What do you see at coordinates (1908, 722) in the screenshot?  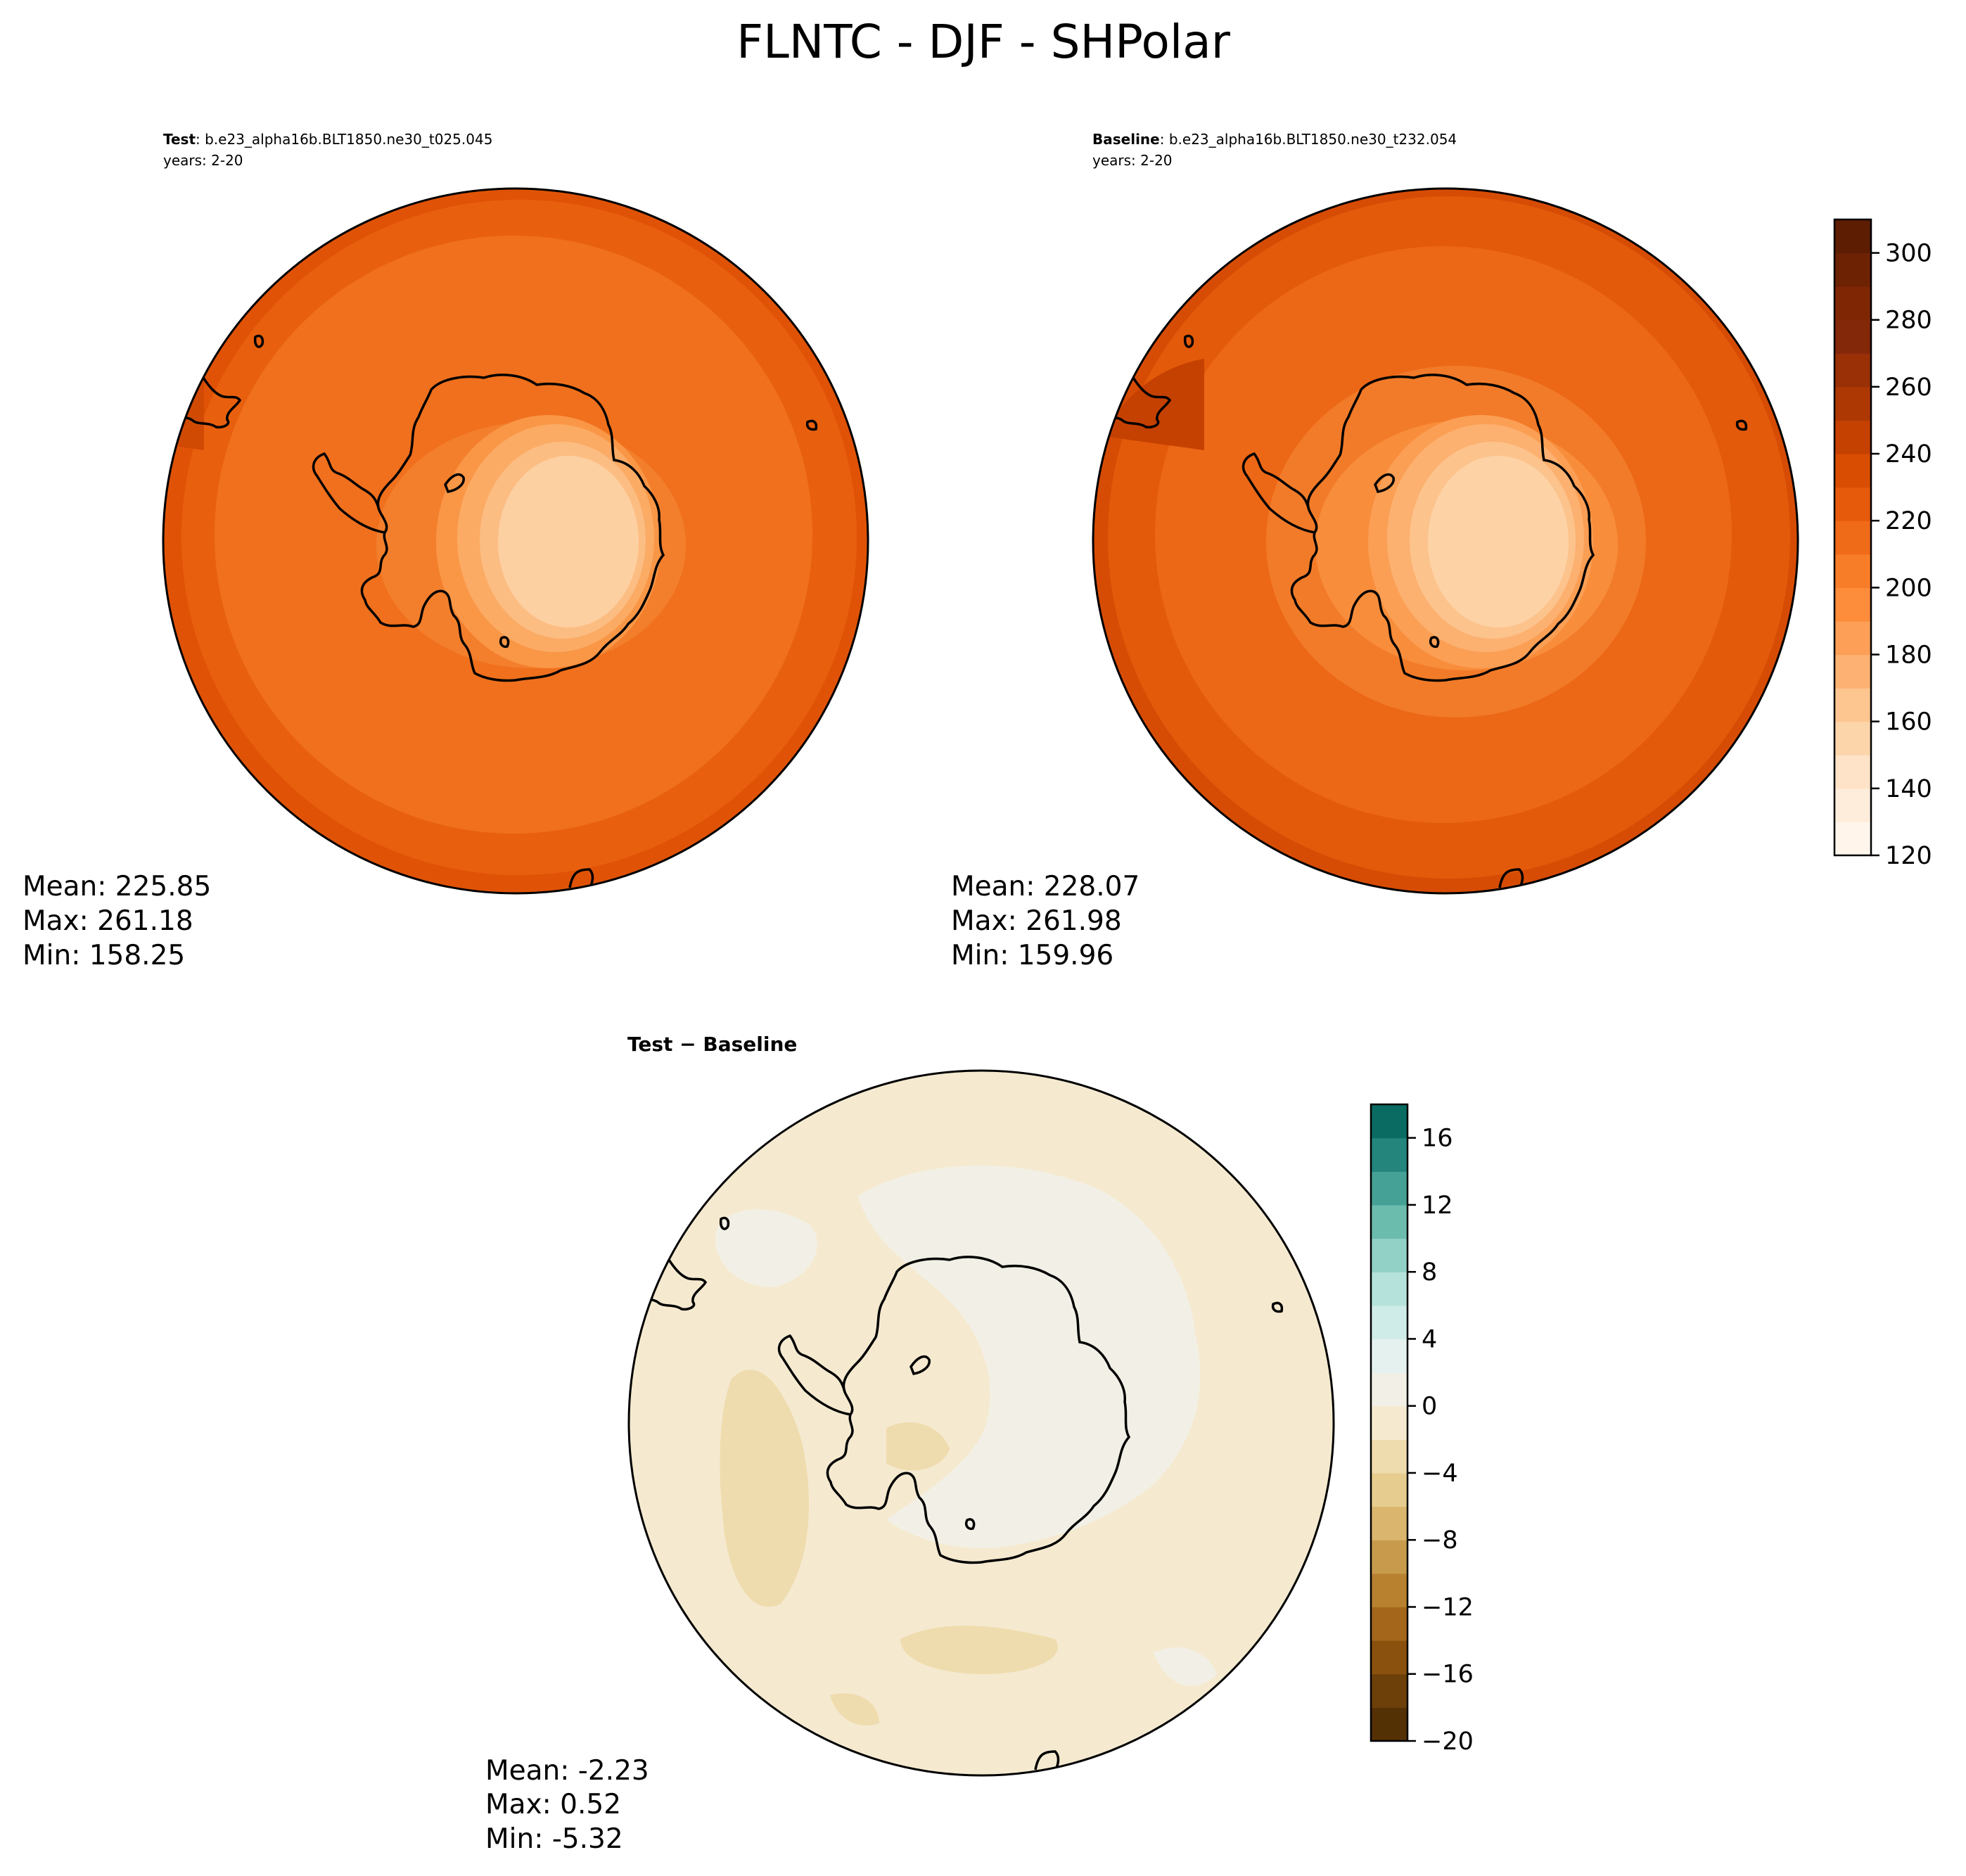 I see `colorbar-main-tick-label: 160` at bounding box center [1908, 722].